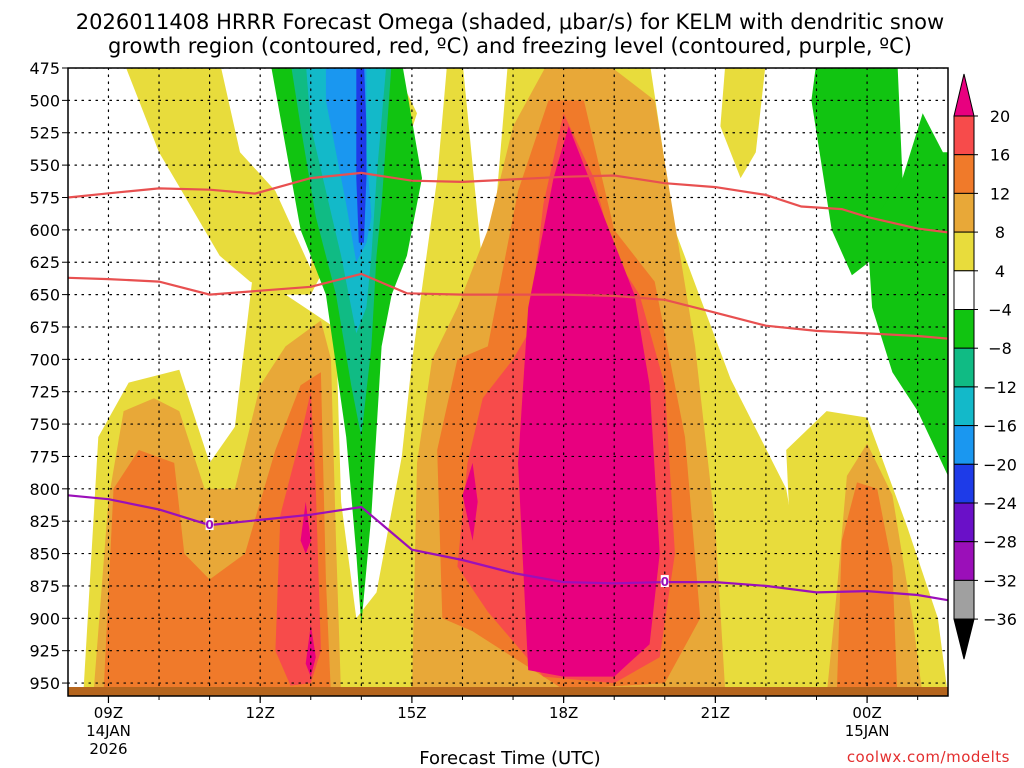  Describe the element at coordinates (1000, 116) in the screenshot. I see `colorbar-label: 20` at that location.